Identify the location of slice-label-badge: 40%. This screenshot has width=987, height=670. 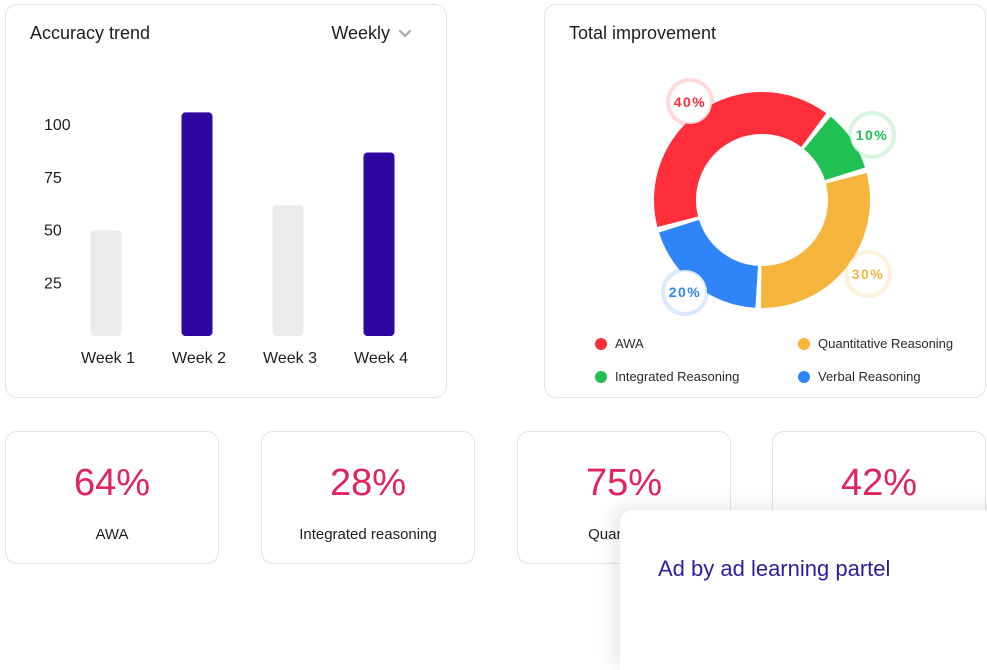
(690, 102).